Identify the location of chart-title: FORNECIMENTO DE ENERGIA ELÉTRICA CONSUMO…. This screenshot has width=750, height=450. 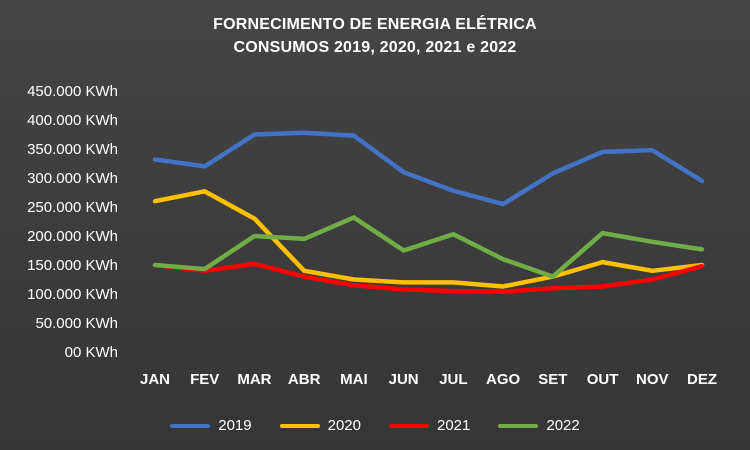
(375, 36).